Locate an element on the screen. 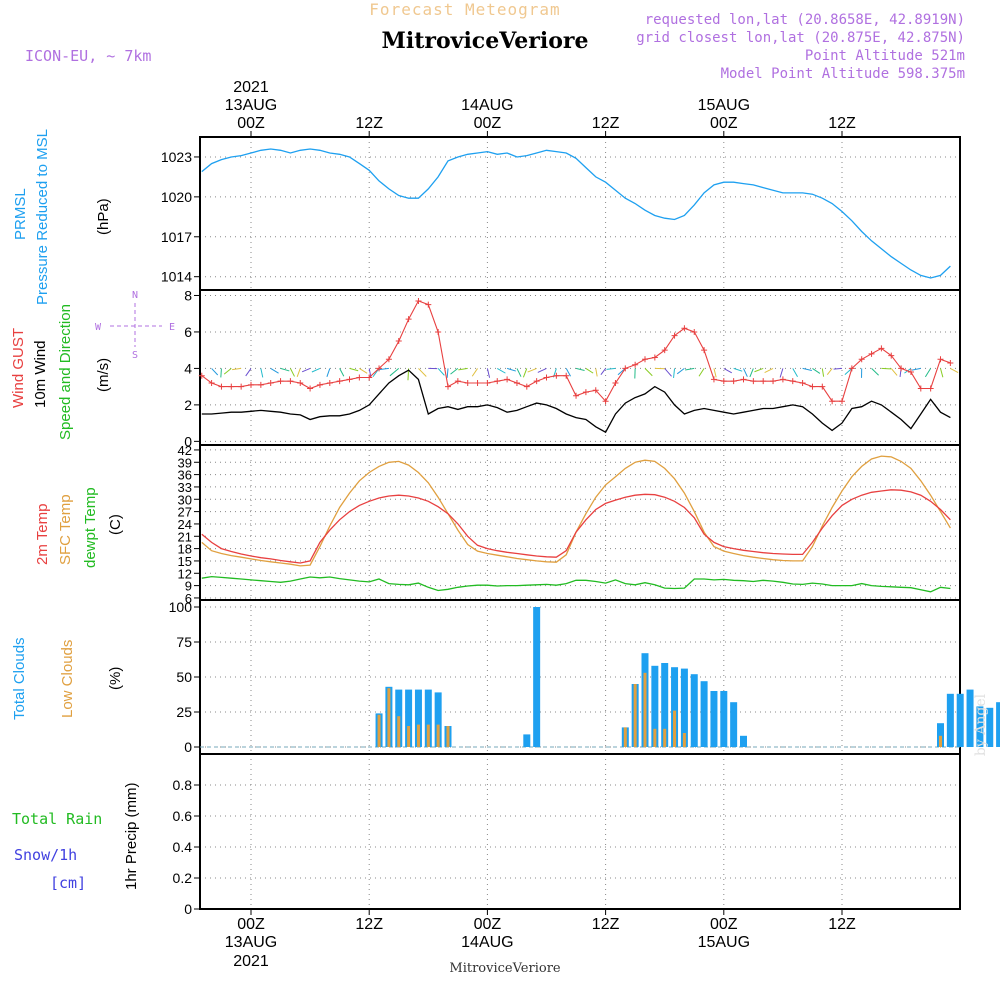 Image resolution: width=1000 pixels, height=1000 pixels. bottom-tick-label: 12Z is located at coordinates (369, 924).